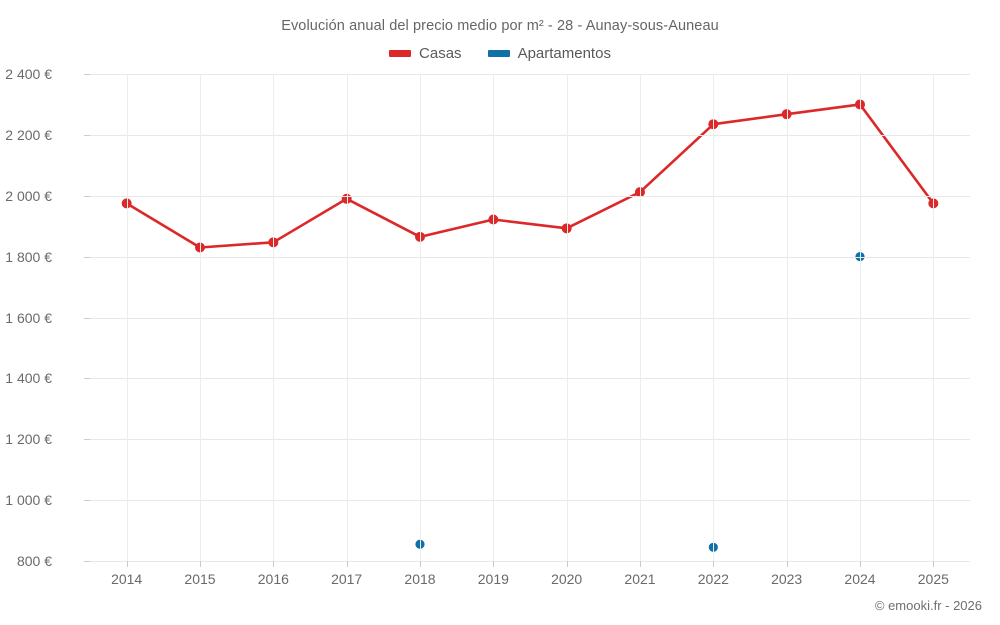 Image resolution: width=1000 pixels, height=625 pixels. Describe the element at coordinates (440, 53) in the screenshot. I see `legend-label-casas: Casas` at that location.